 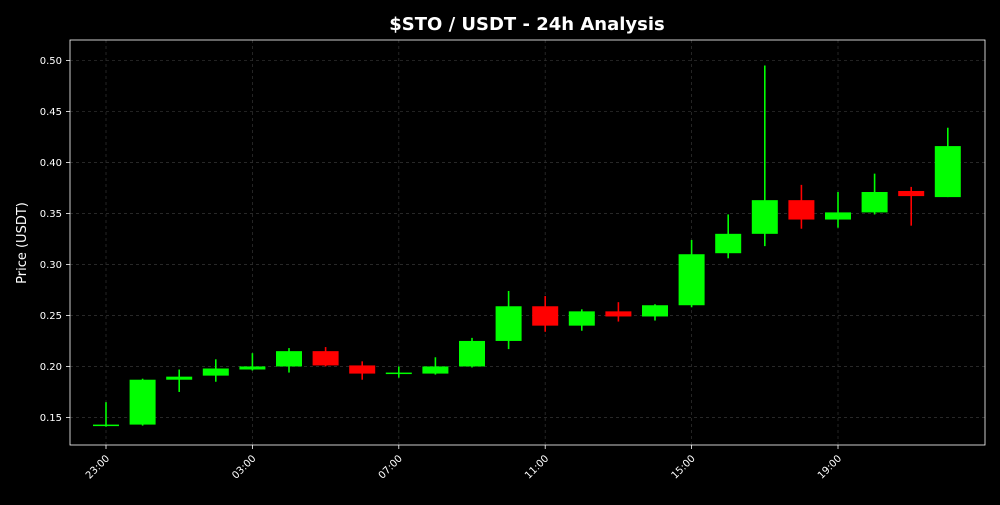 I want to click on y-tick-label: 0.30, so click(x=51, y=265).